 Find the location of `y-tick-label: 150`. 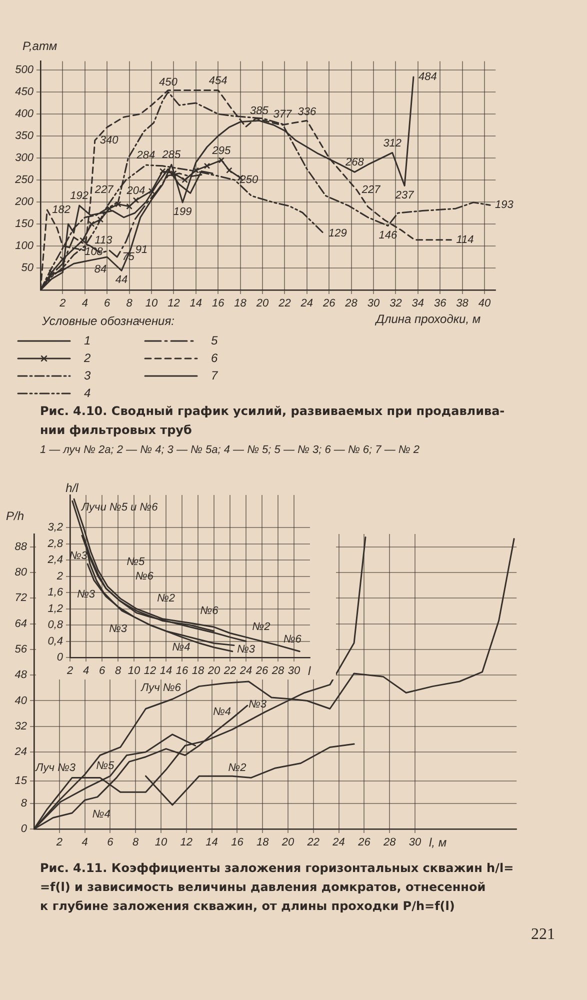

y-tick-label: 150 is located at coordinates (24, 224).